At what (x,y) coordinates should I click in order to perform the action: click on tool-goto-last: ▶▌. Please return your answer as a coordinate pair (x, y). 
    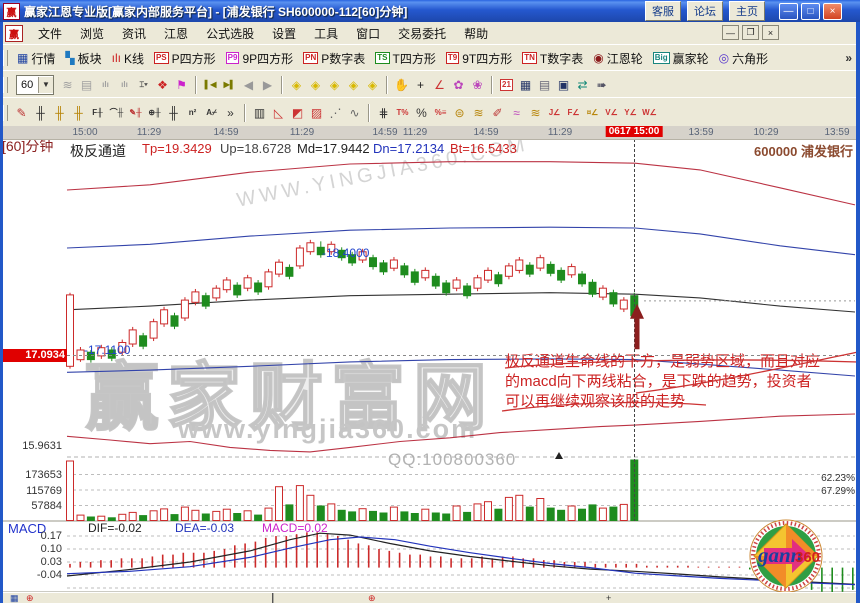
    Looking at the image, I should click on (229, 84).